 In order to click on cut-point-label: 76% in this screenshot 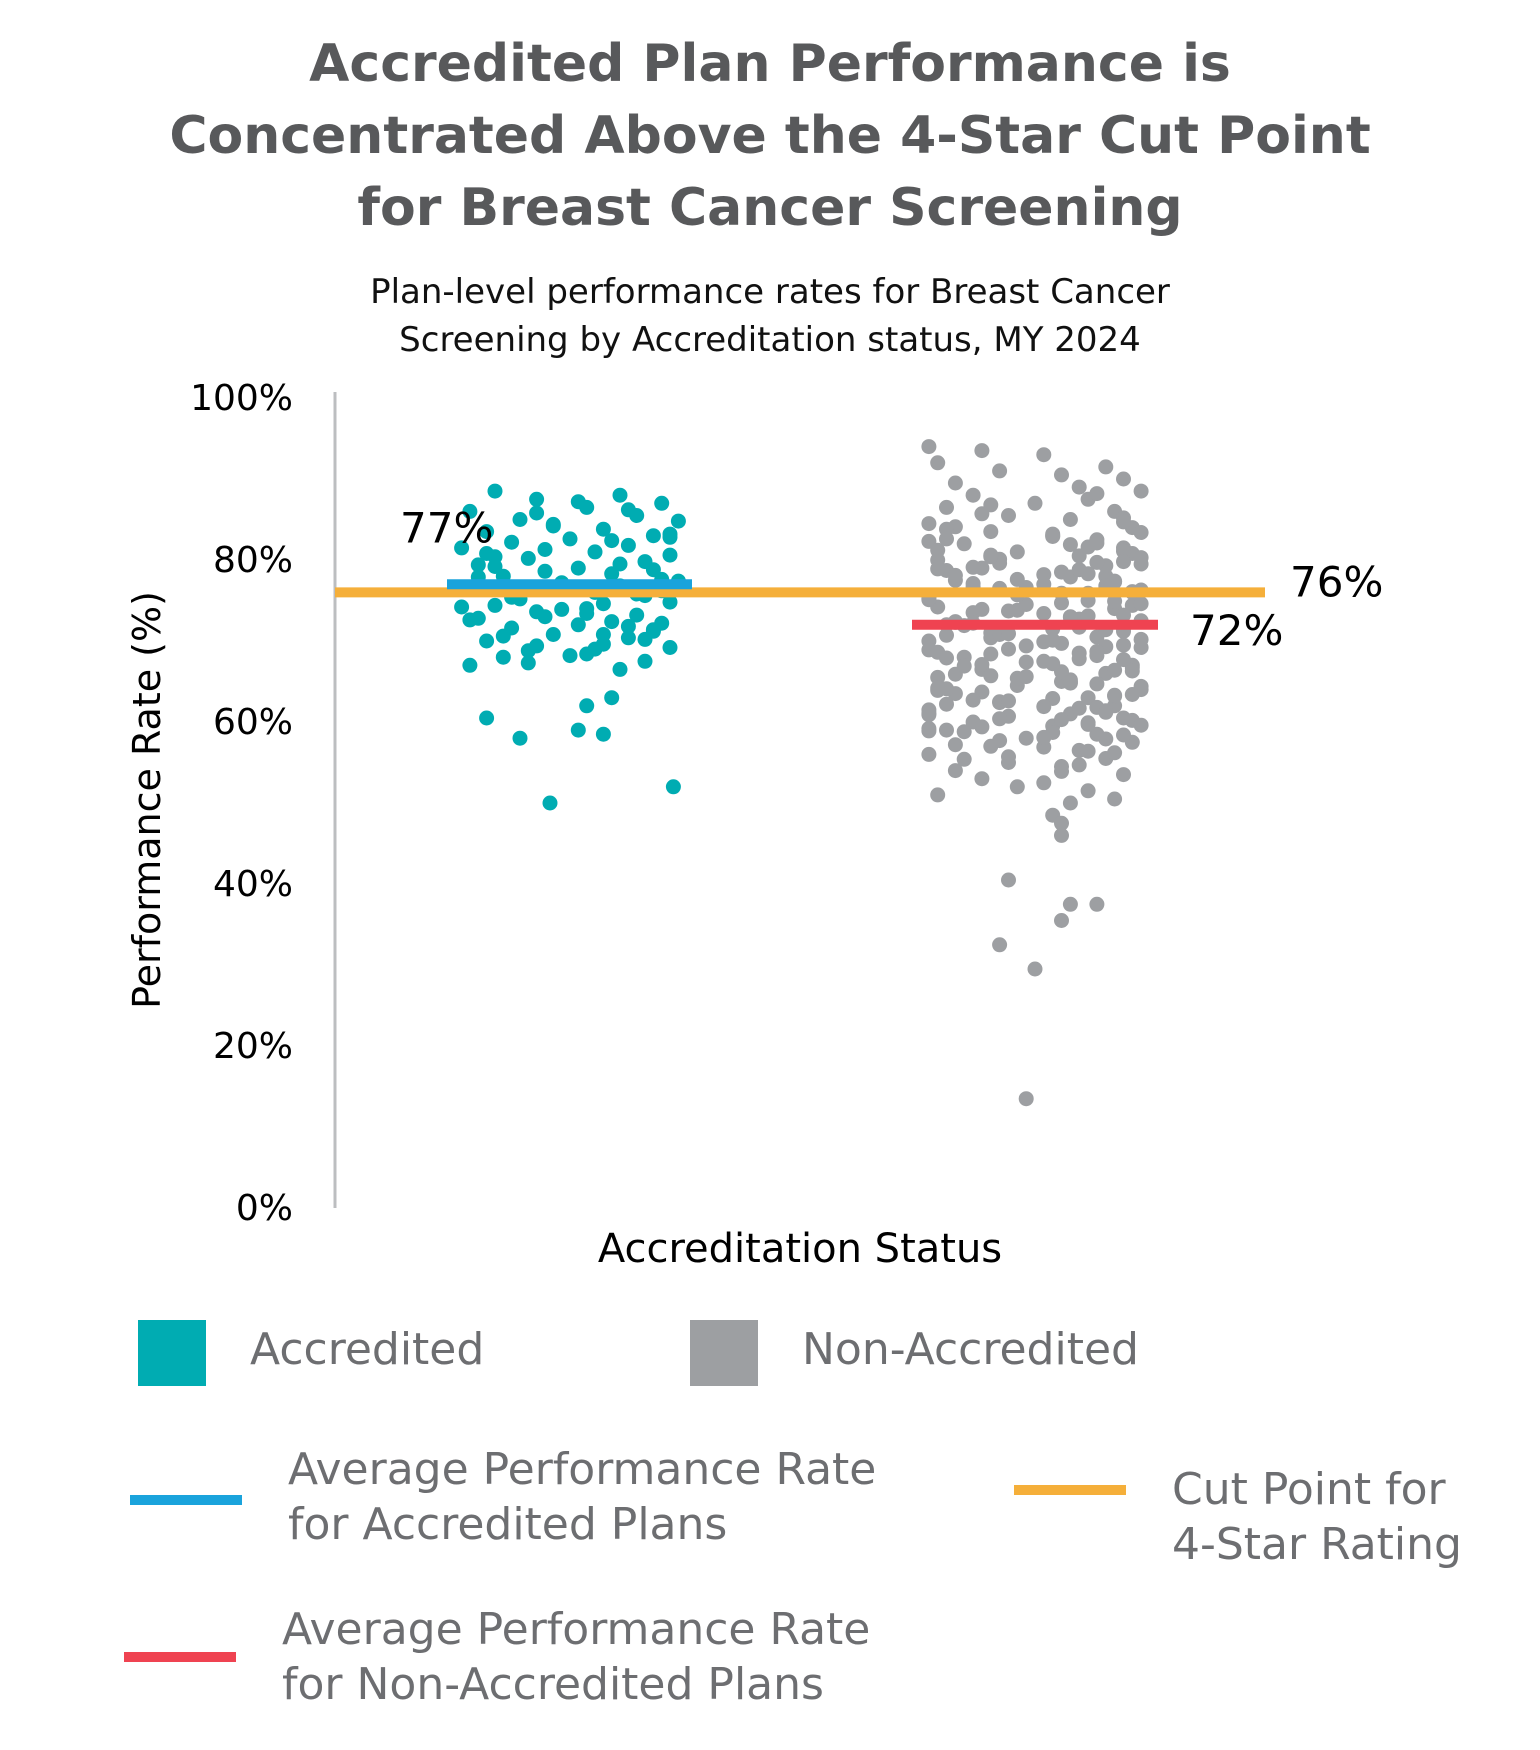, I will do `click(1336, 581)`.